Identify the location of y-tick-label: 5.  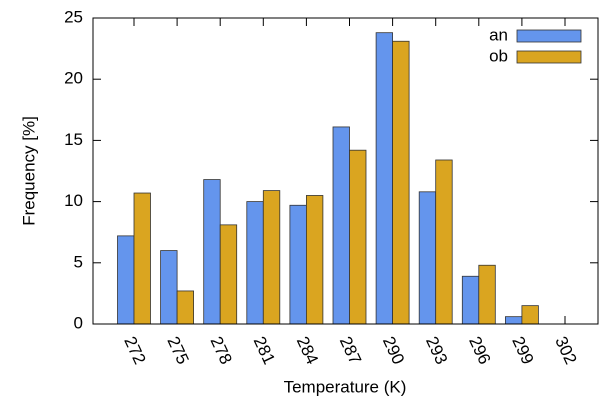
(78, 261).